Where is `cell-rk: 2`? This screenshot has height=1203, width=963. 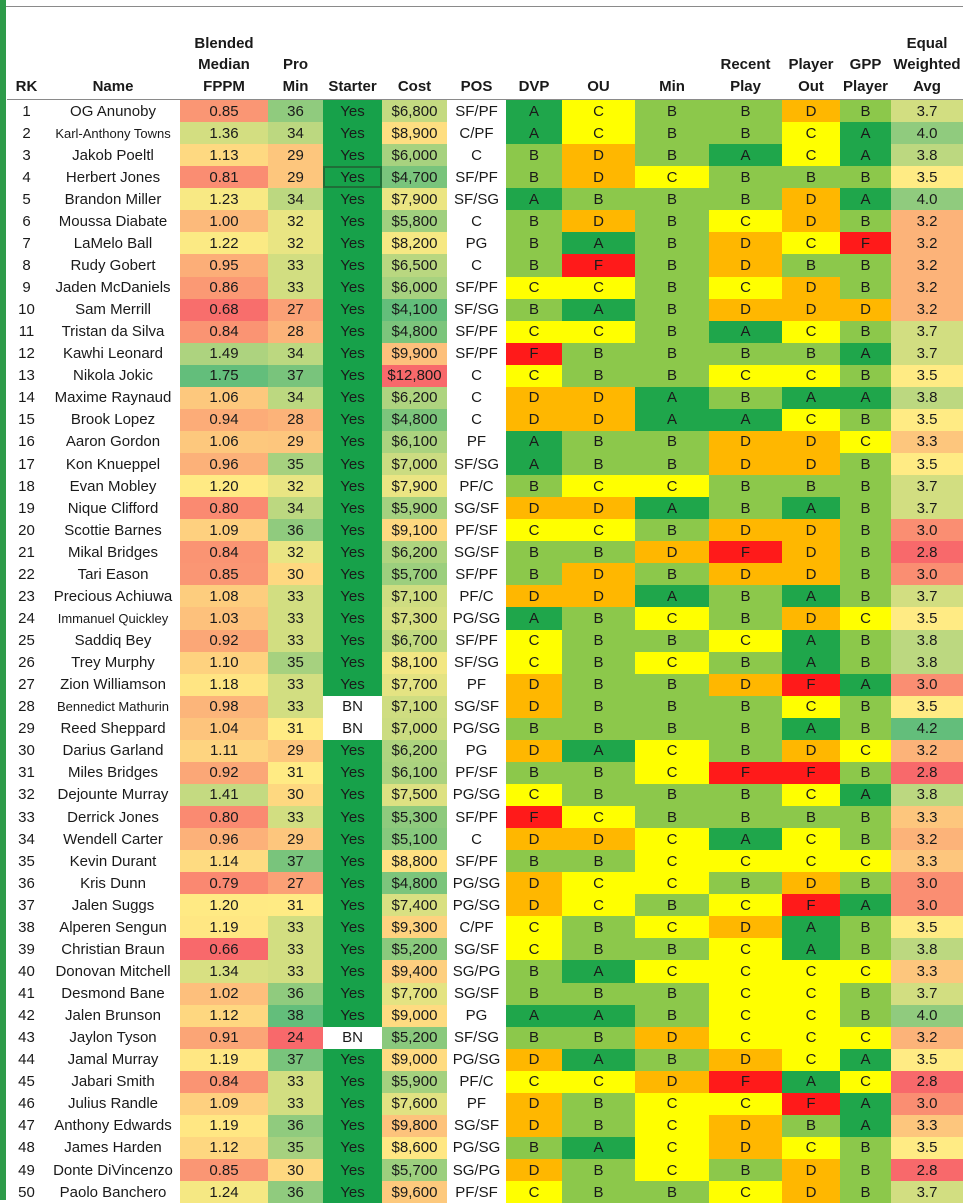
cell-rk: 2 is located at coordinates (26, 133).